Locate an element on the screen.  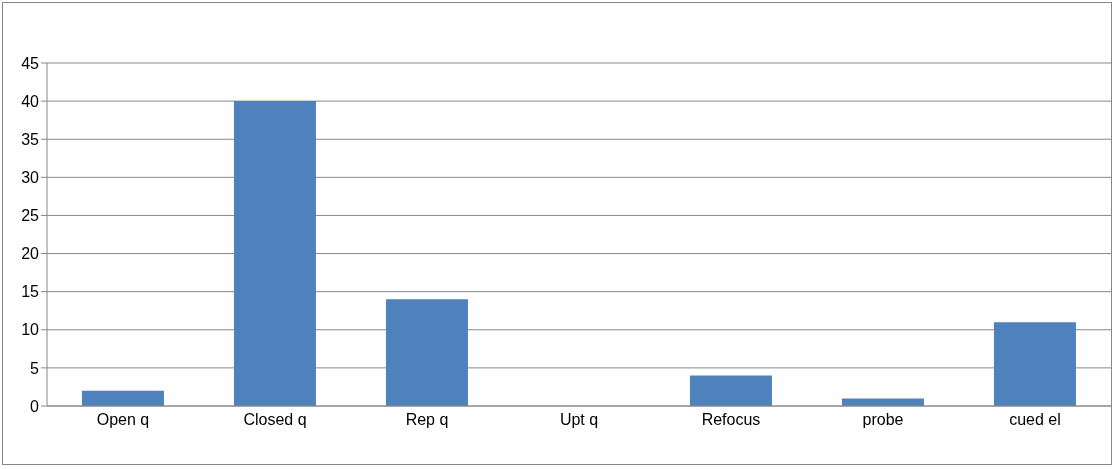
y-tick-label: 20 is located at coordinates (30, 254).